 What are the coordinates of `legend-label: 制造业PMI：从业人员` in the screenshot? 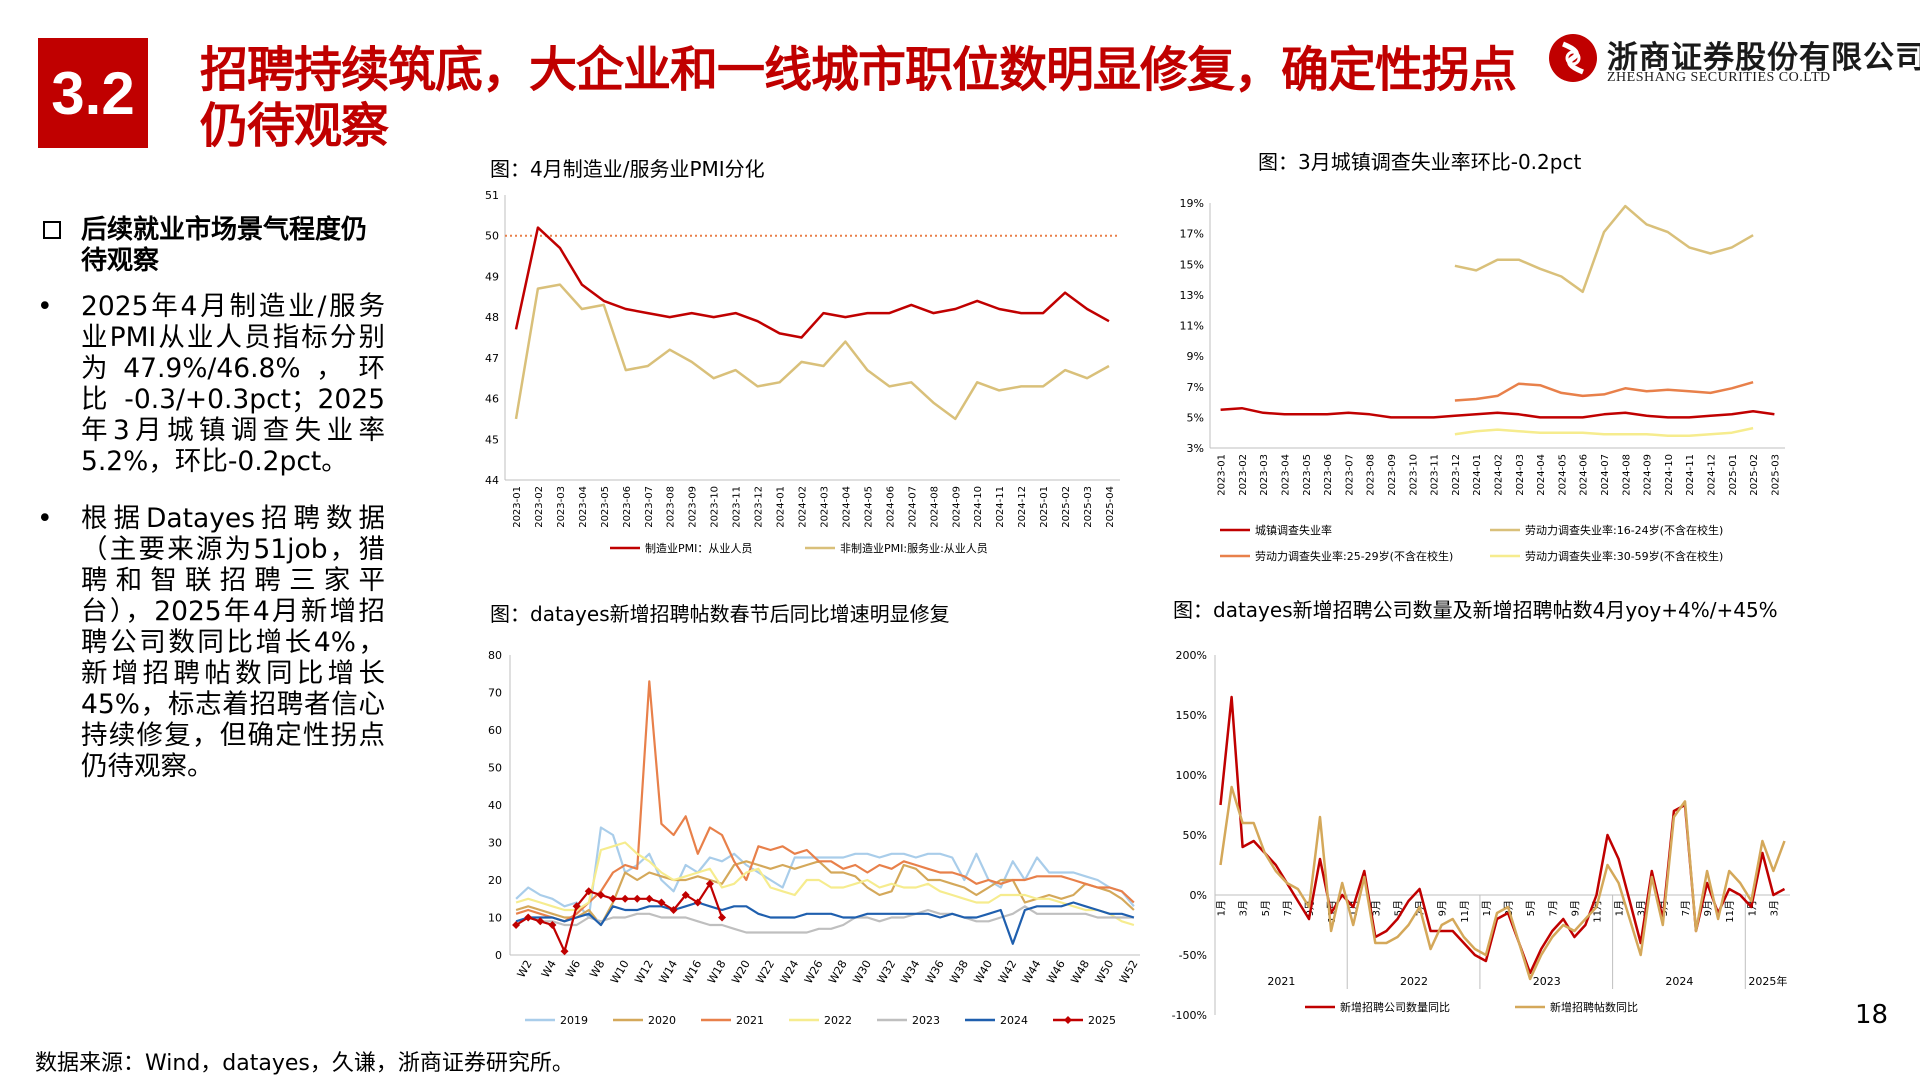 It's located at (698, 548).